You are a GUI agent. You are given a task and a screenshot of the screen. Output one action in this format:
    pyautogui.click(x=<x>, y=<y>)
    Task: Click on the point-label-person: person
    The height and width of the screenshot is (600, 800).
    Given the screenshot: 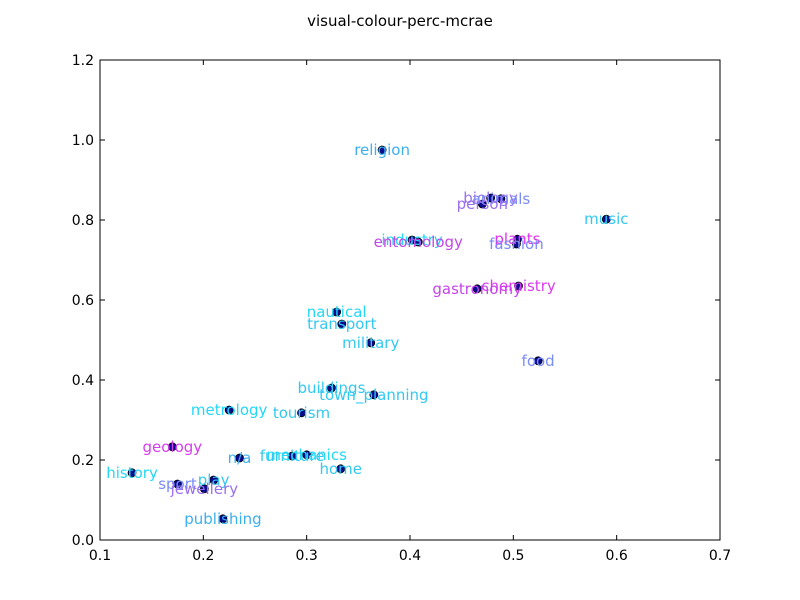 What is the action you would take?
    pyautogui.click(x=482, y=204)
    